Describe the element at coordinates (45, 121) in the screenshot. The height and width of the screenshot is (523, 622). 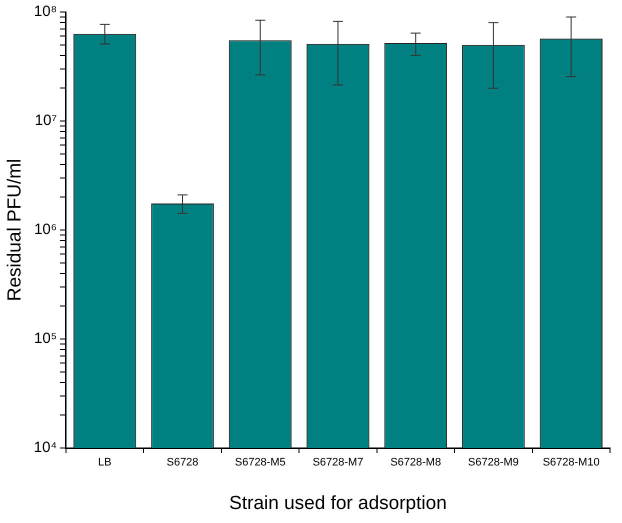
I see `y-tick-label: 10⁷` at that location.